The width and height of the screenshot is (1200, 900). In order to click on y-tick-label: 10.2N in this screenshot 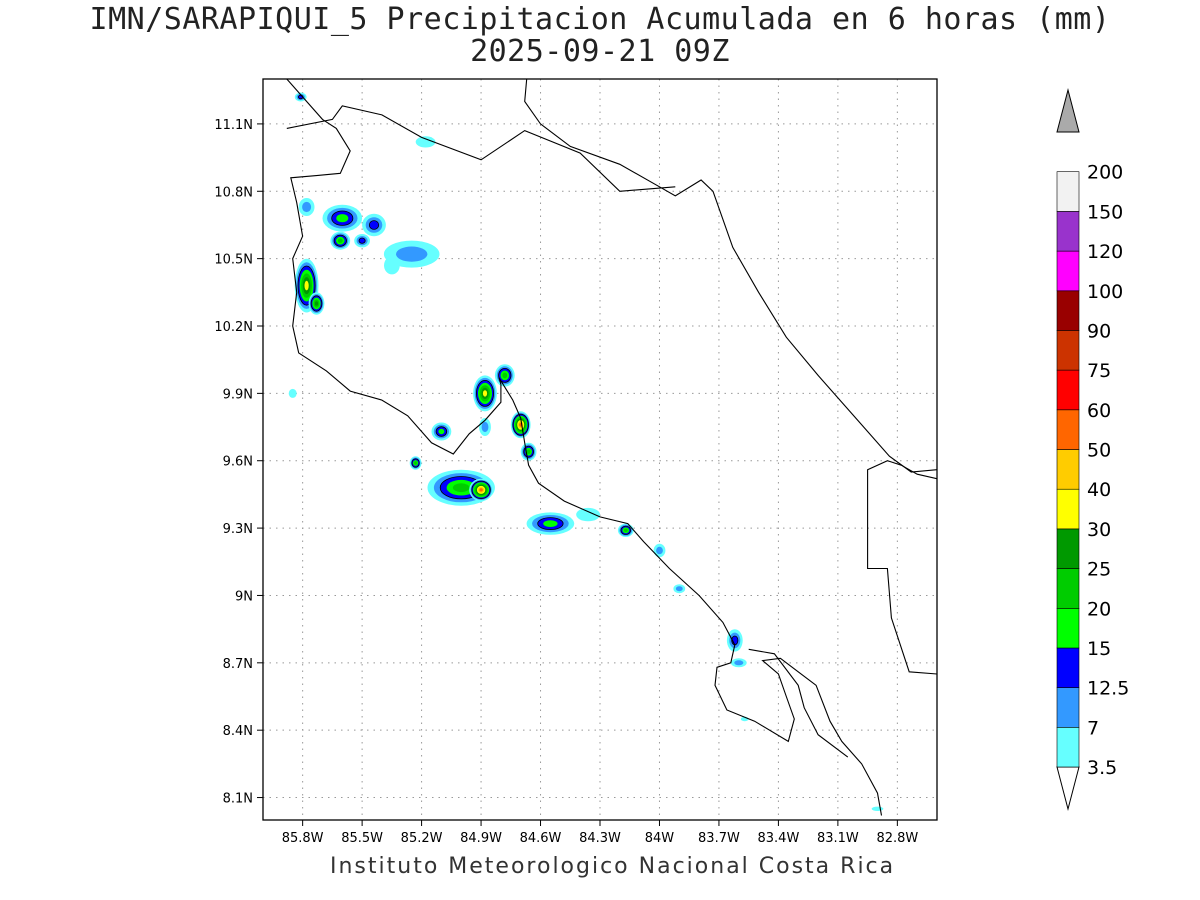, I will do `click(233, 327)`.